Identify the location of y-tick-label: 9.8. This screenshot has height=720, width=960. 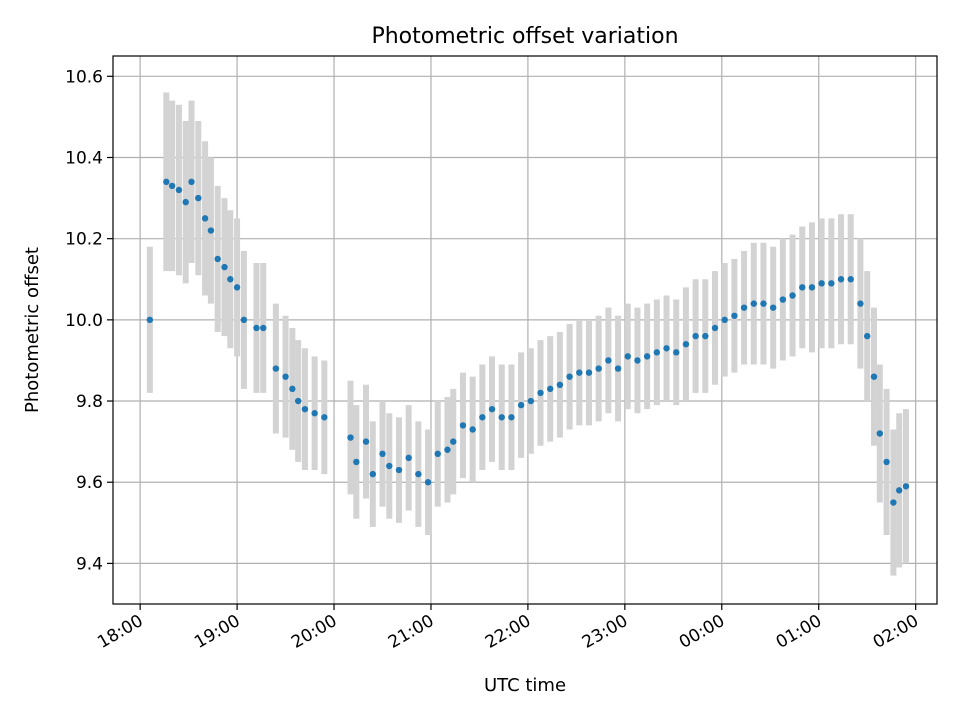
(89, 402).